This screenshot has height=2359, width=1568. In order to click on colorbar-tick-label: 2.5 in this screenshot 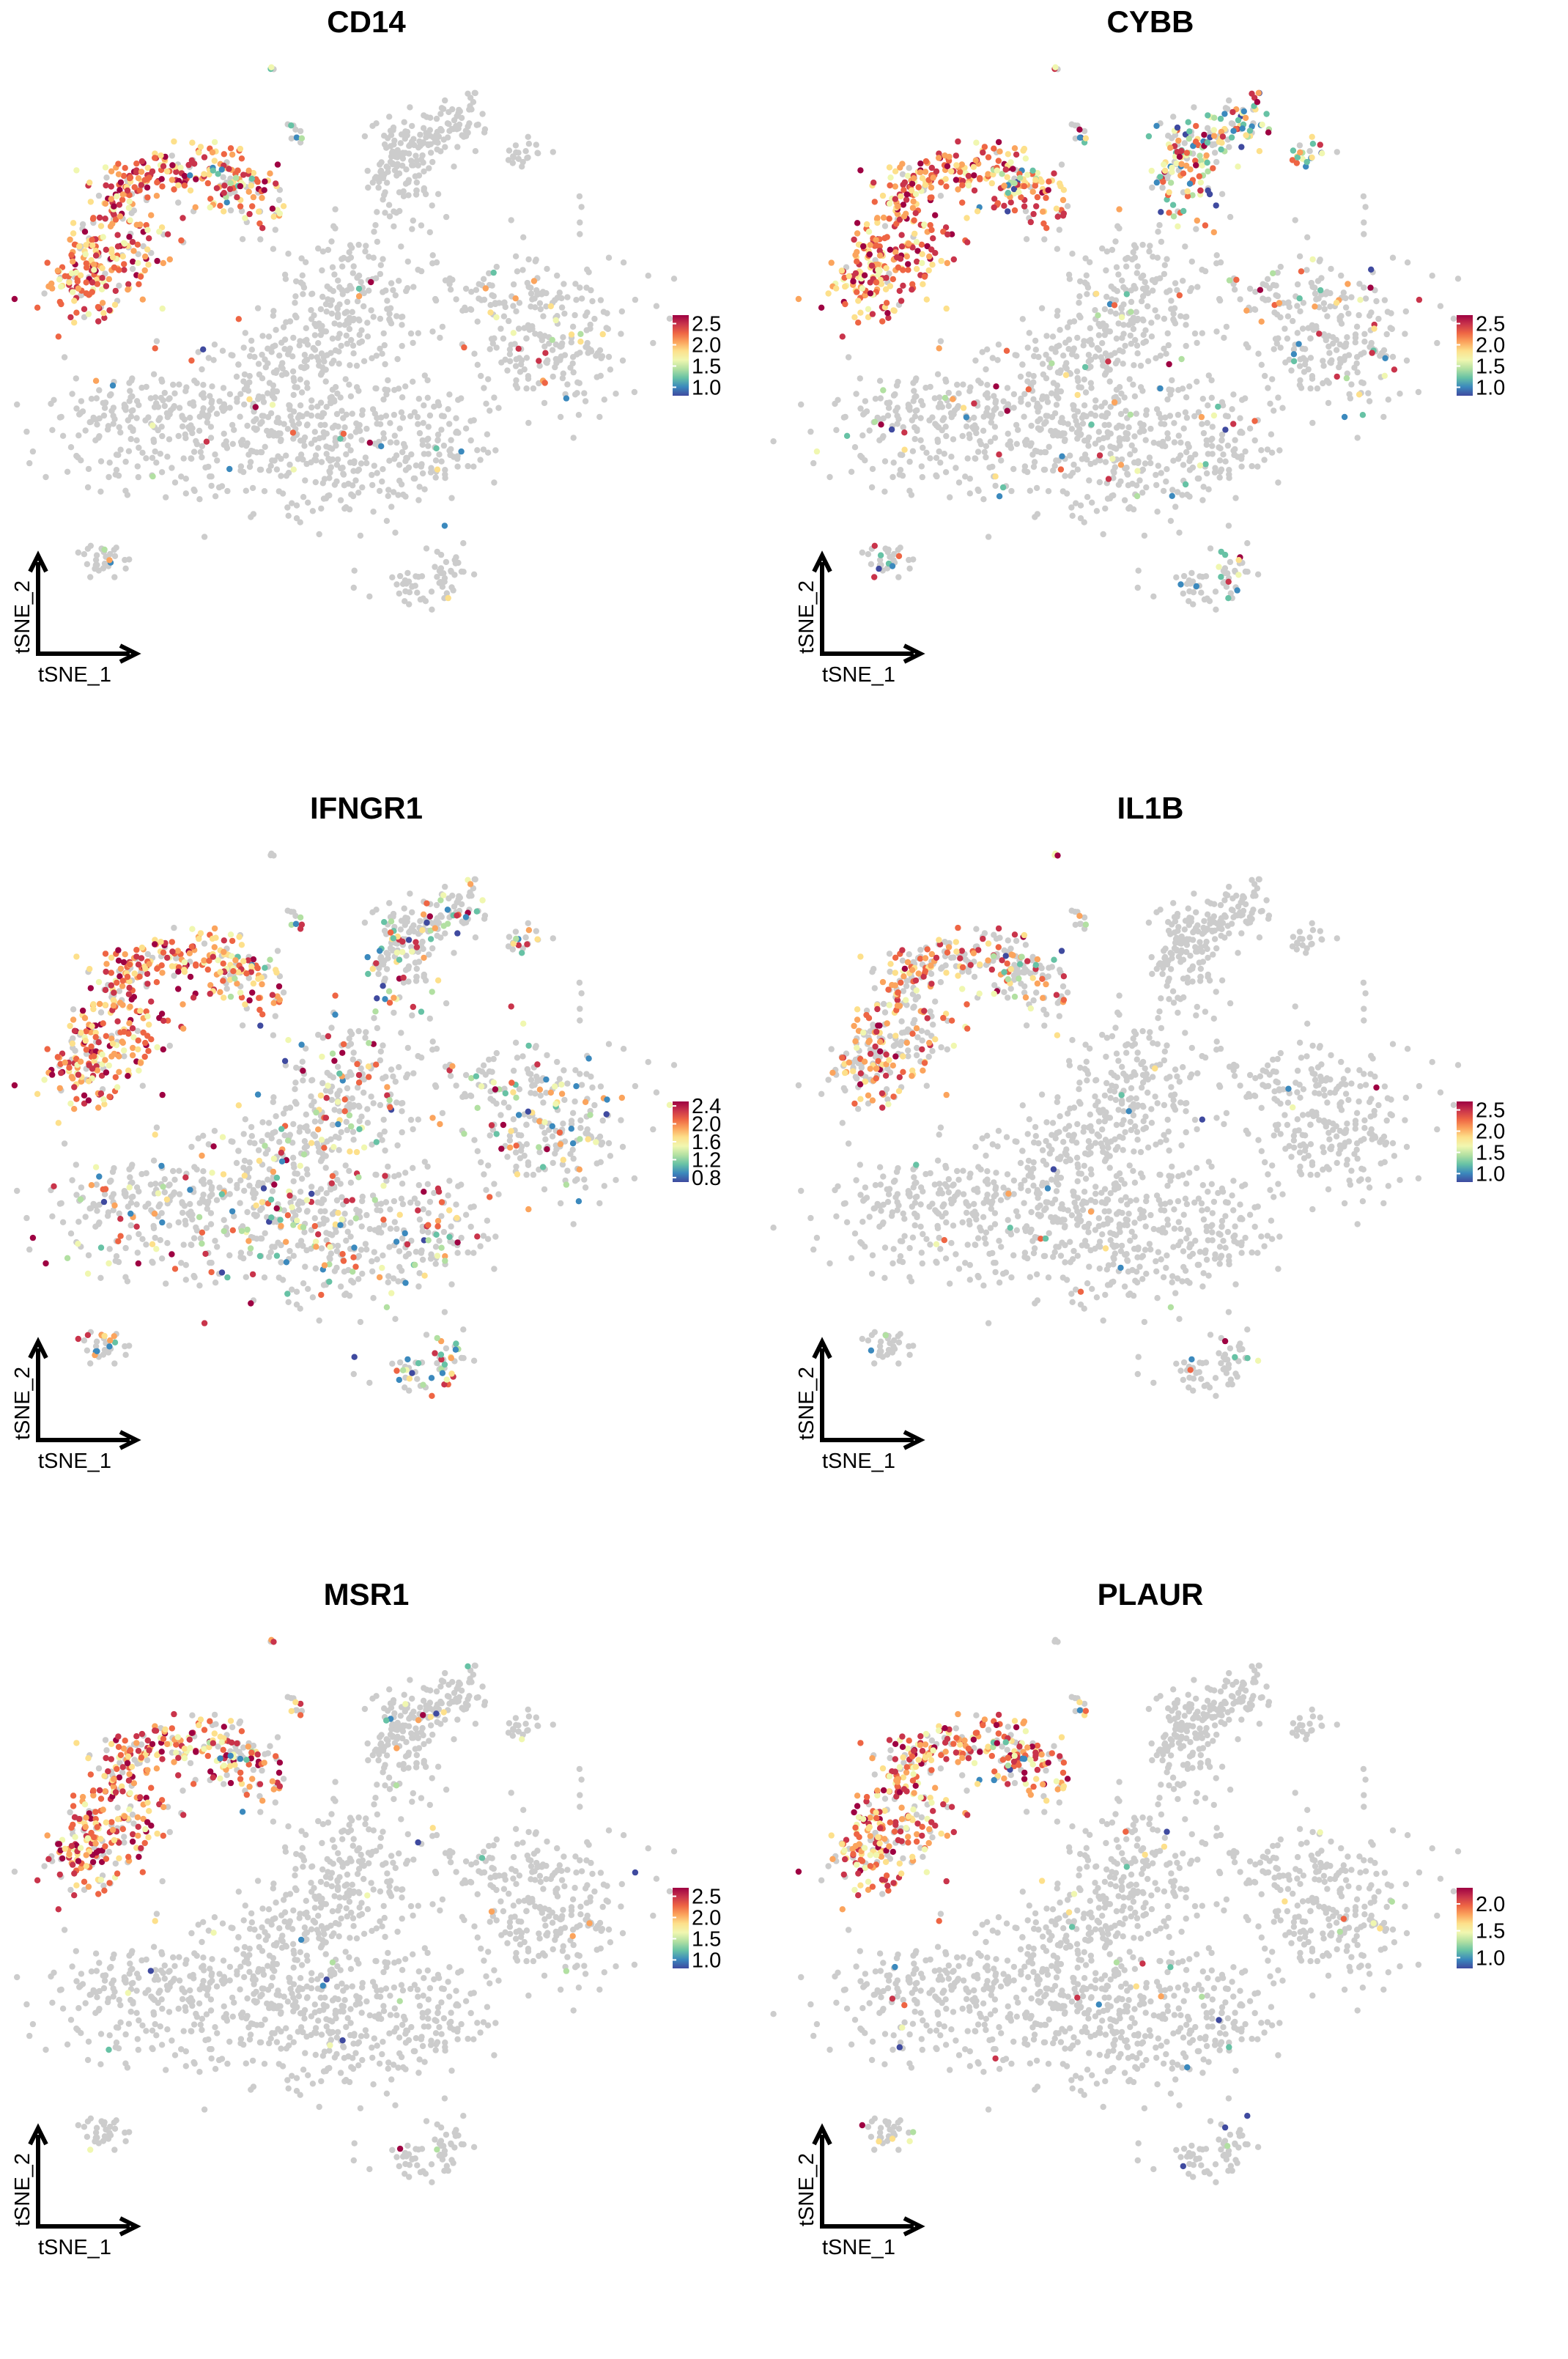, I will do `click(707, 324)`.